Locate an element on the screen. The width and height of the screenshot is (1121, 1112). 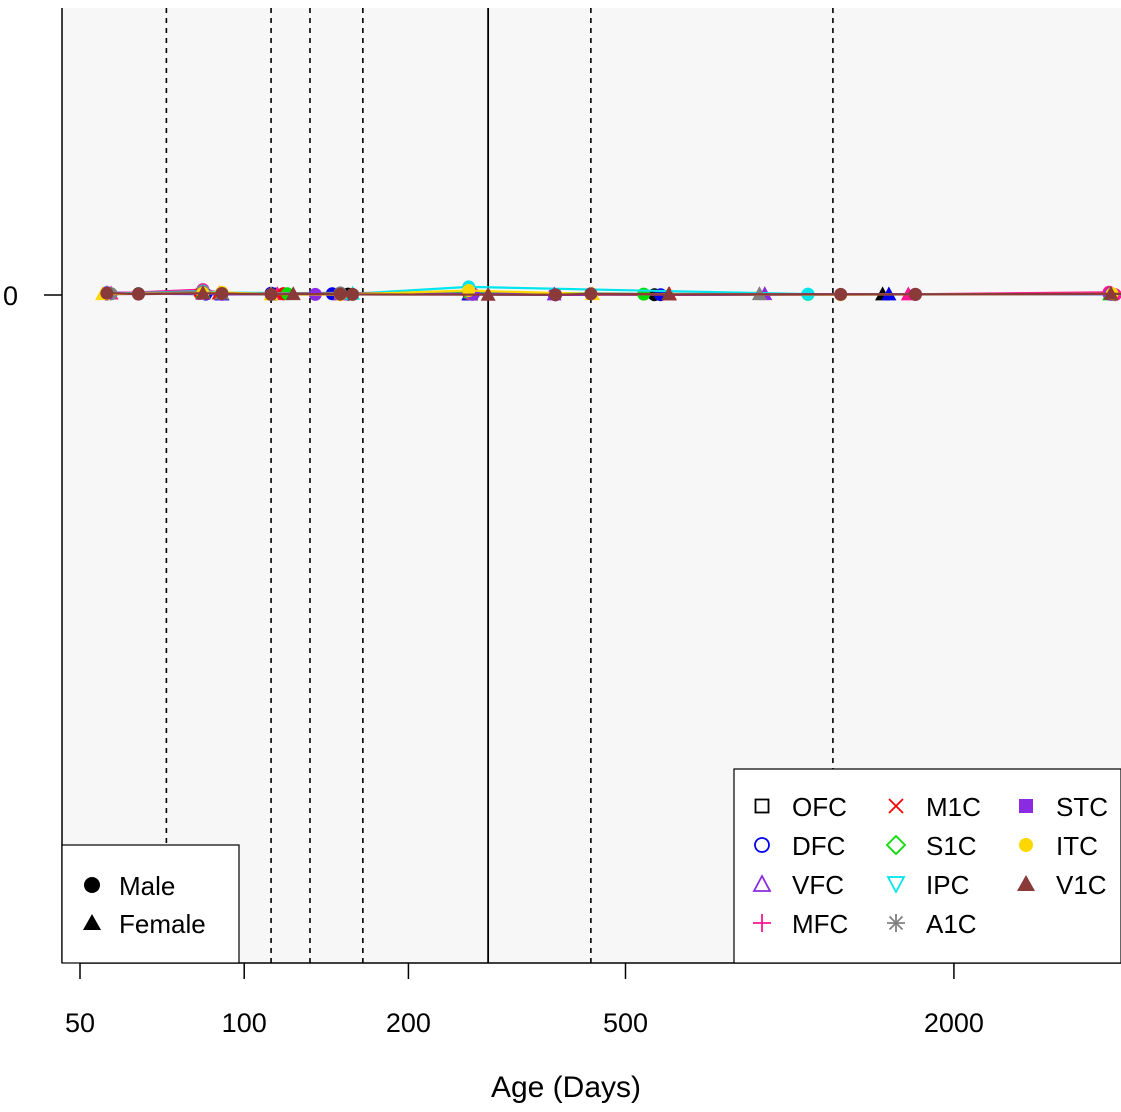
region-legend-item-m1c: M1C is located at coordinates (934, 807).